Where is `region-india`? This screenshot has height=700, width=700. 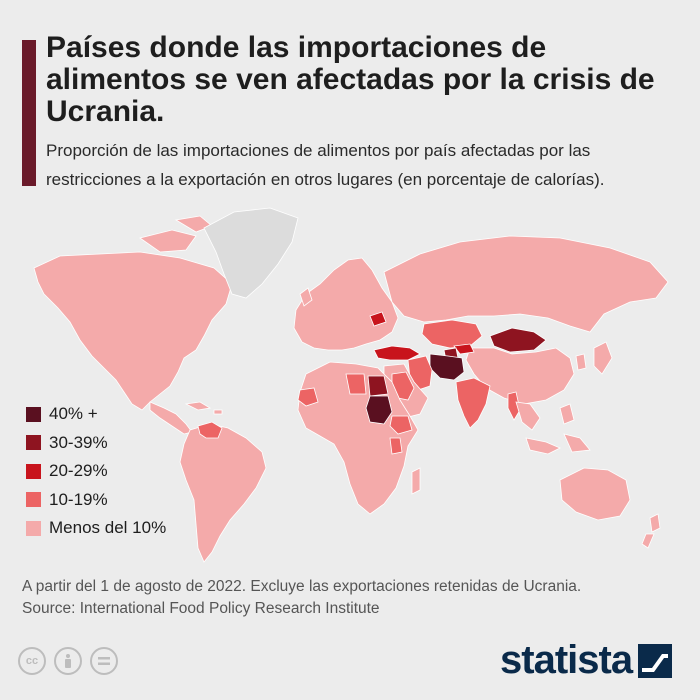
region-india is located at coordinates (473, 403).